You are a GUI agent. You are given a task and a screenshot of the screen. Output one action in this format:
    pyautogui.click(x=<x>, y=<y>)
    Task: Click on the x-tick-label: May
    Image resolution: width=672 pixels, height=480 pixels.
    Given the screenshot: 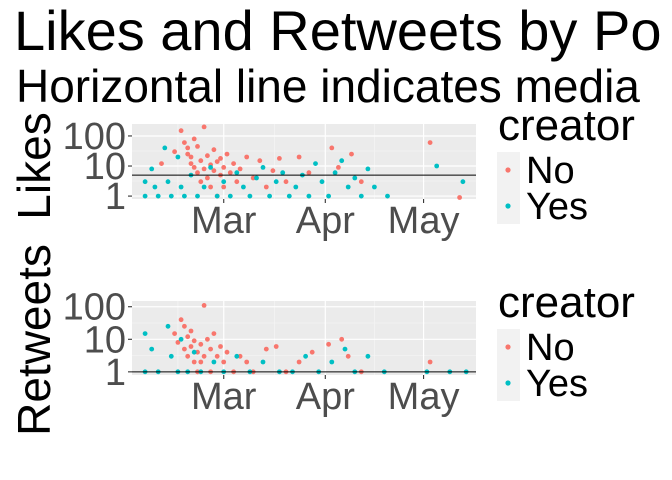 What is the action you would take?
    pyautogui.click(x=424, y=221)
    